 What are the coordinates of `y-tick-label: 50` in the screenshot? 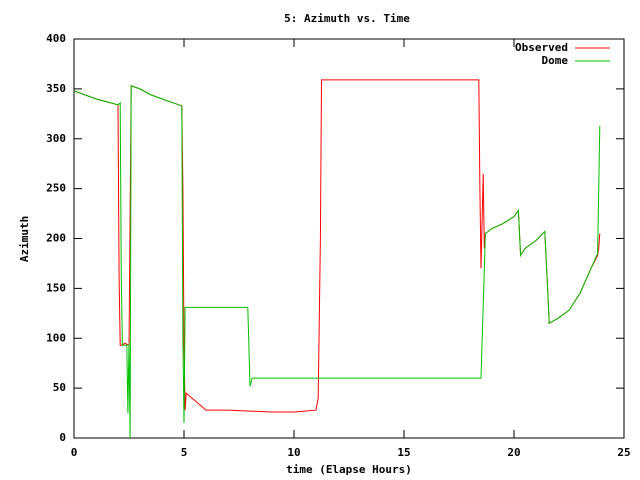 It's located at (59, 387).